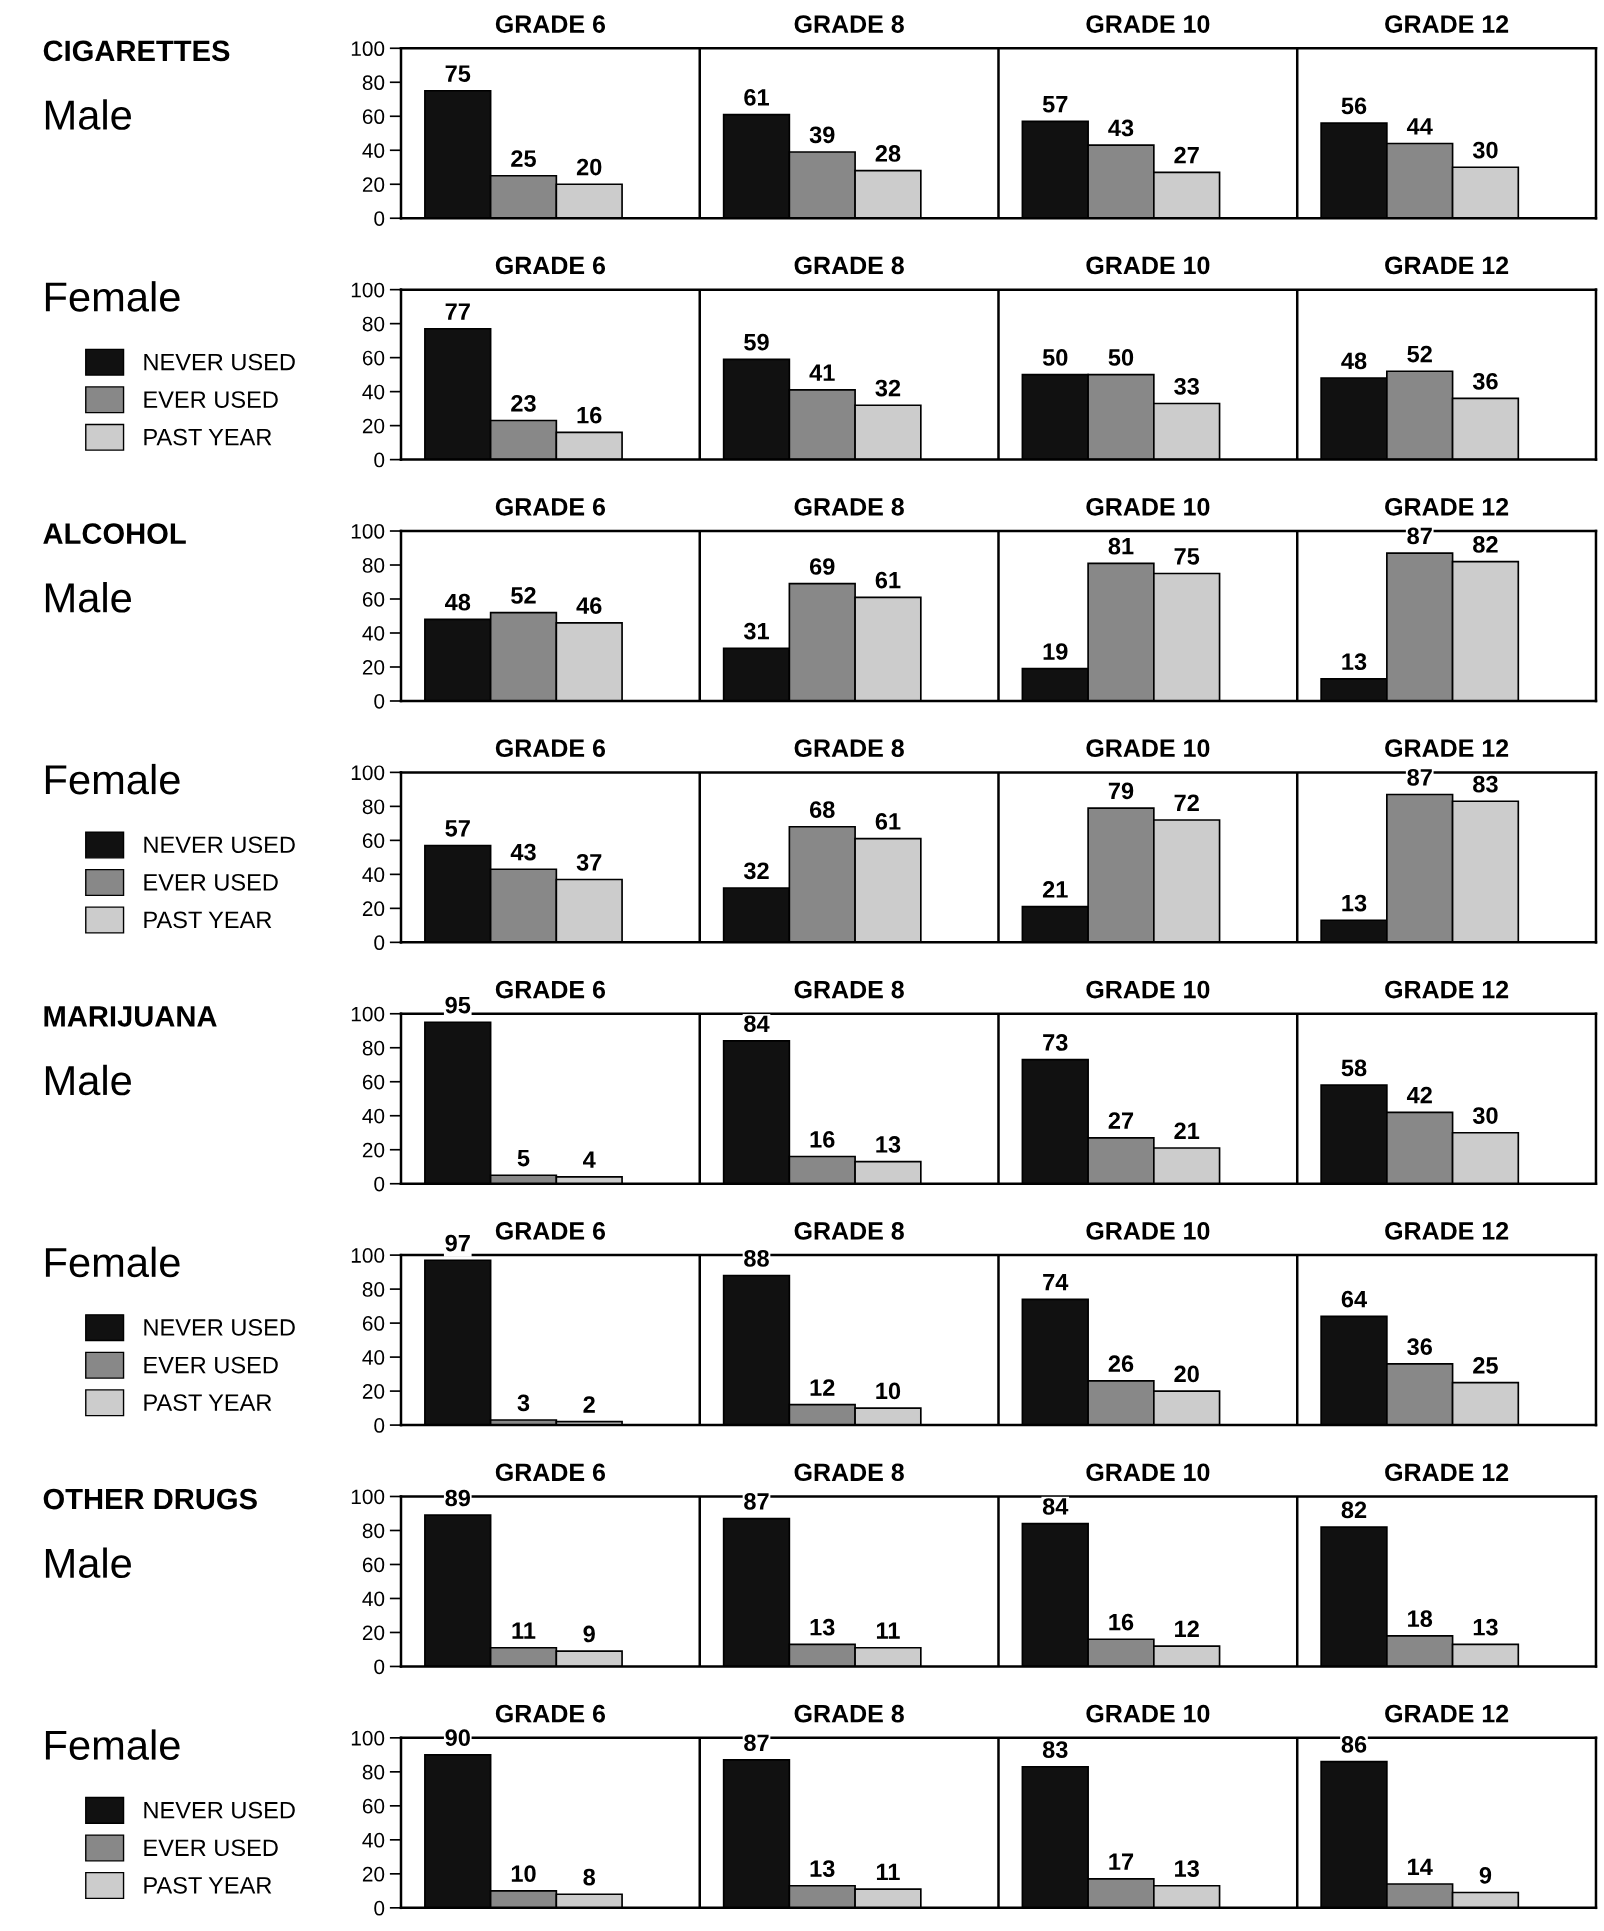 This screenshot has height=1931, width=1604. Describe the element at coordinates (1485, 784) in the screenshot. I see `data-label: 83` at that location.